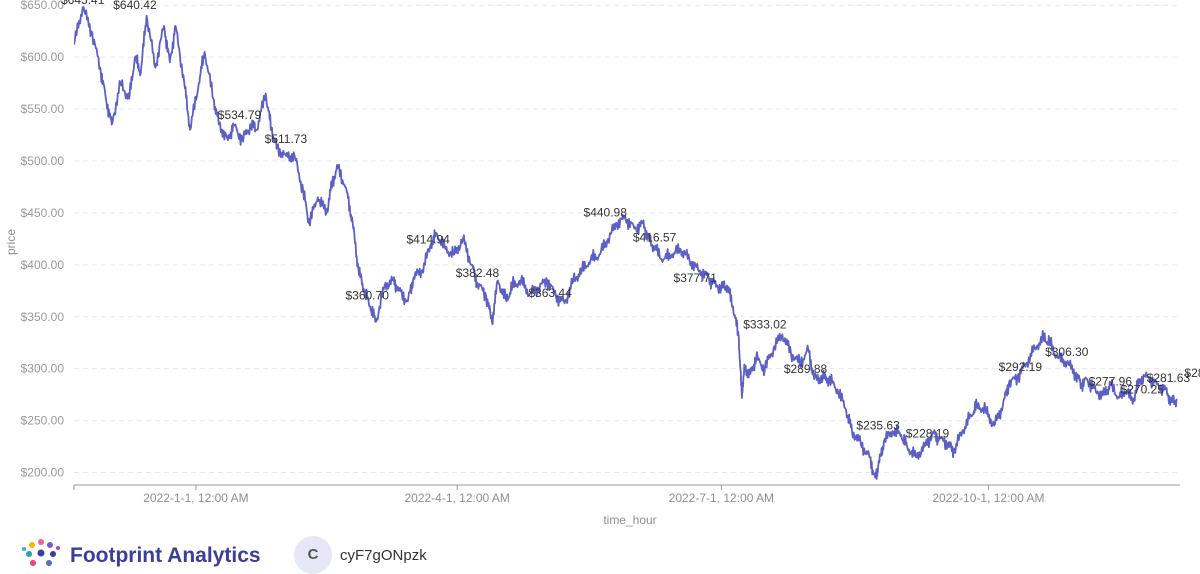 Image resolution: width=1200 pixels, height=574 pixels. Describe the element at coordinates (629, 520) in the screenshot. I see `x-axis-title: time_hour` at that location.